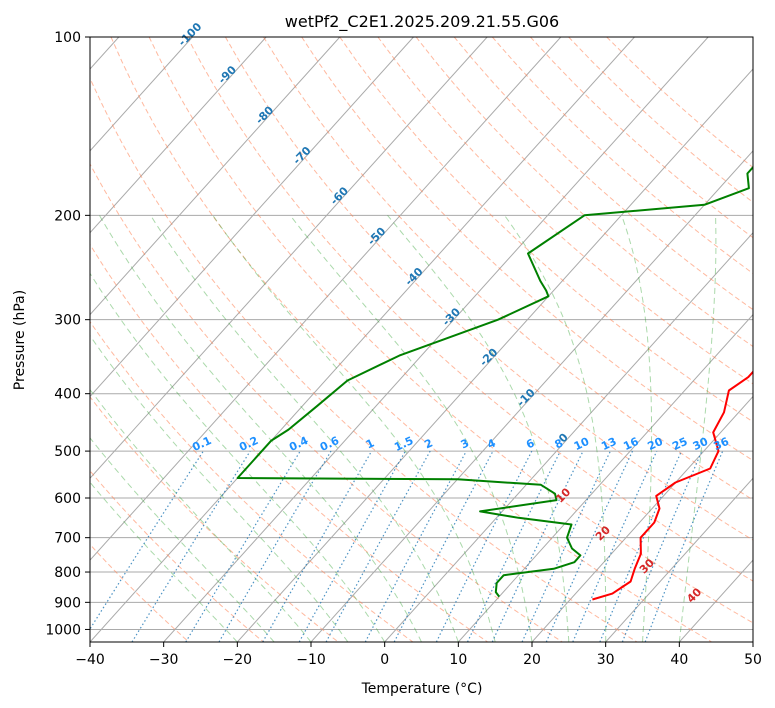  I want to click on chart-title: wetPf2_C2E1.2025.209.21.55.G06, so click(422, 22).